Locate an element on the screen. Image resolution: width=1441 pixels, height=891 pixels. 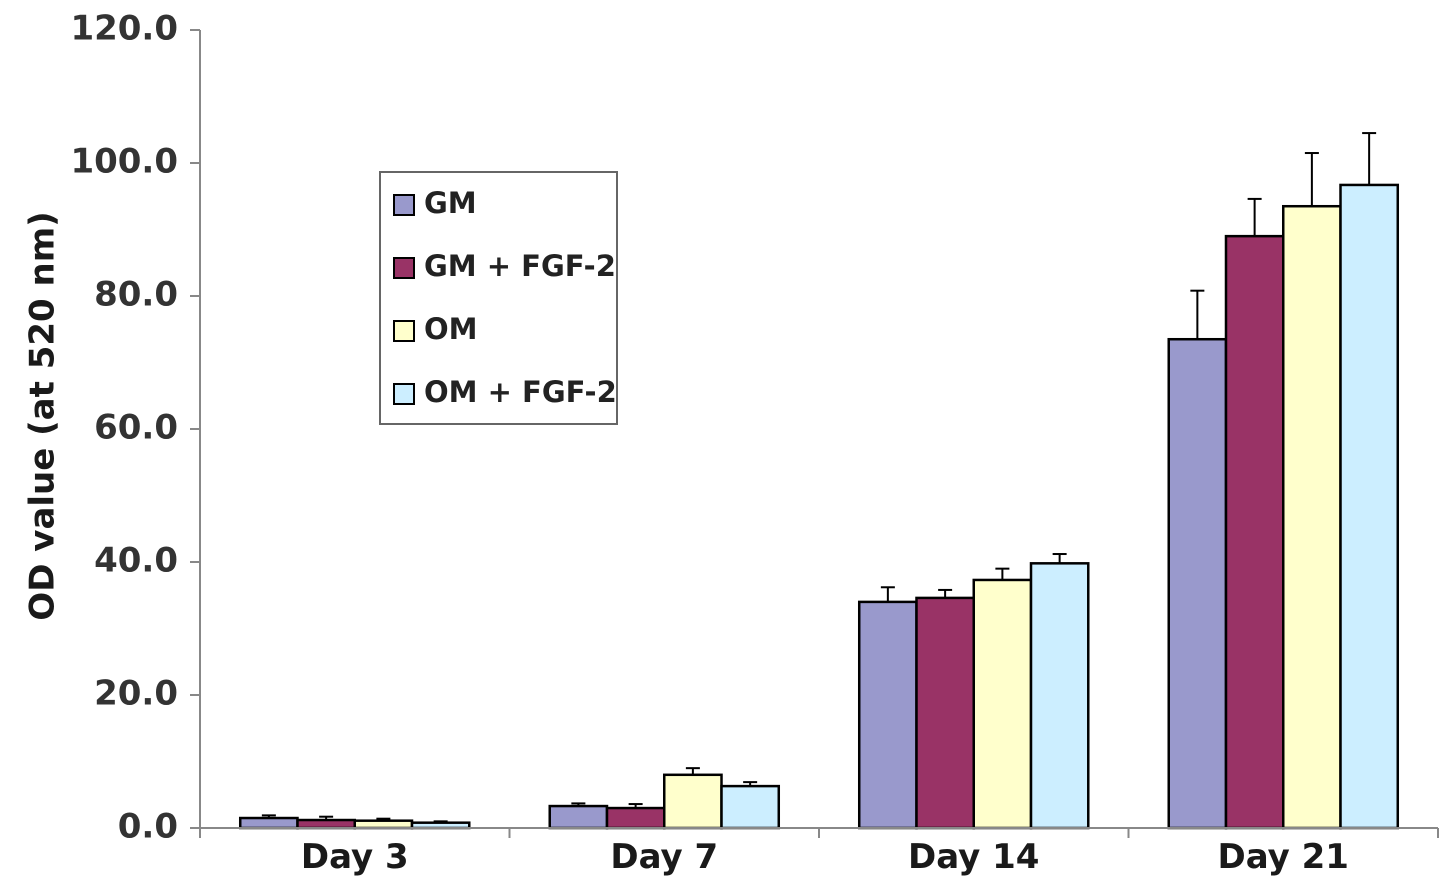
legend-swatch-gm is located at coordinates (404, 205).